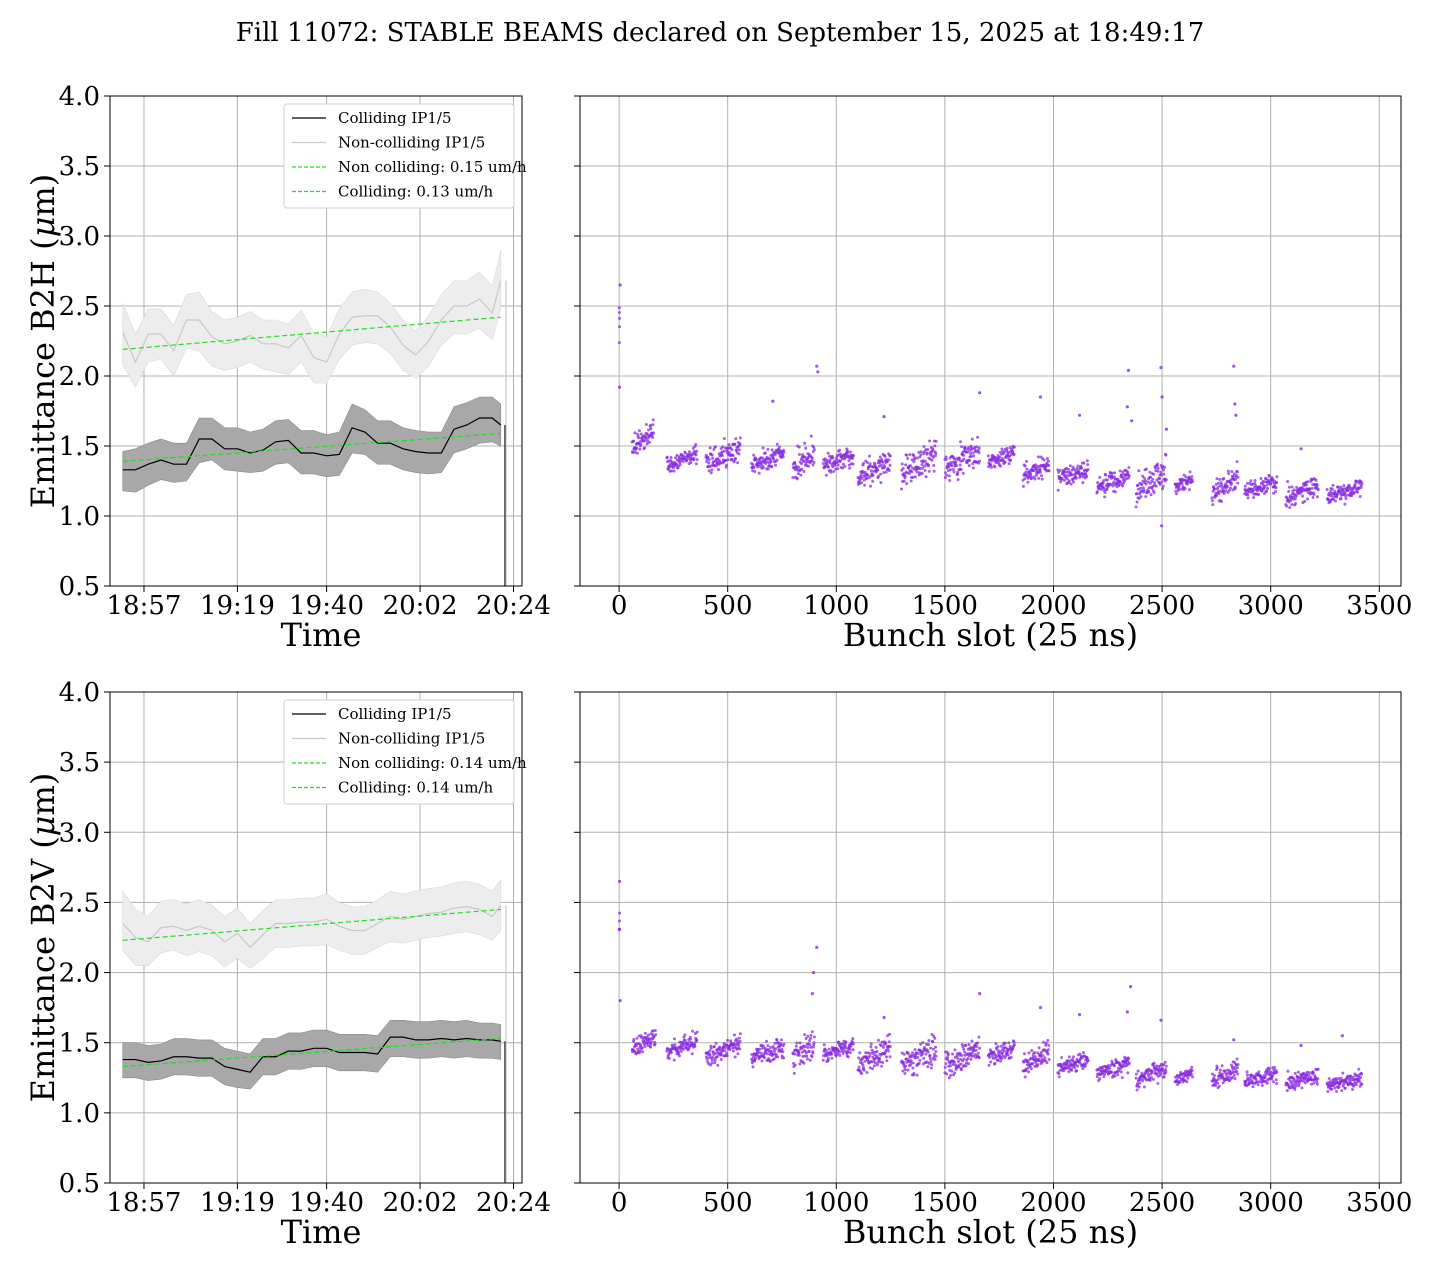 Image resolution: width=1440 pixels, height=1280 pixels. Describe the element at coordinates (395, 118) in the screenshot. I see `legend-entry: Colliding IP1/5` at that location.